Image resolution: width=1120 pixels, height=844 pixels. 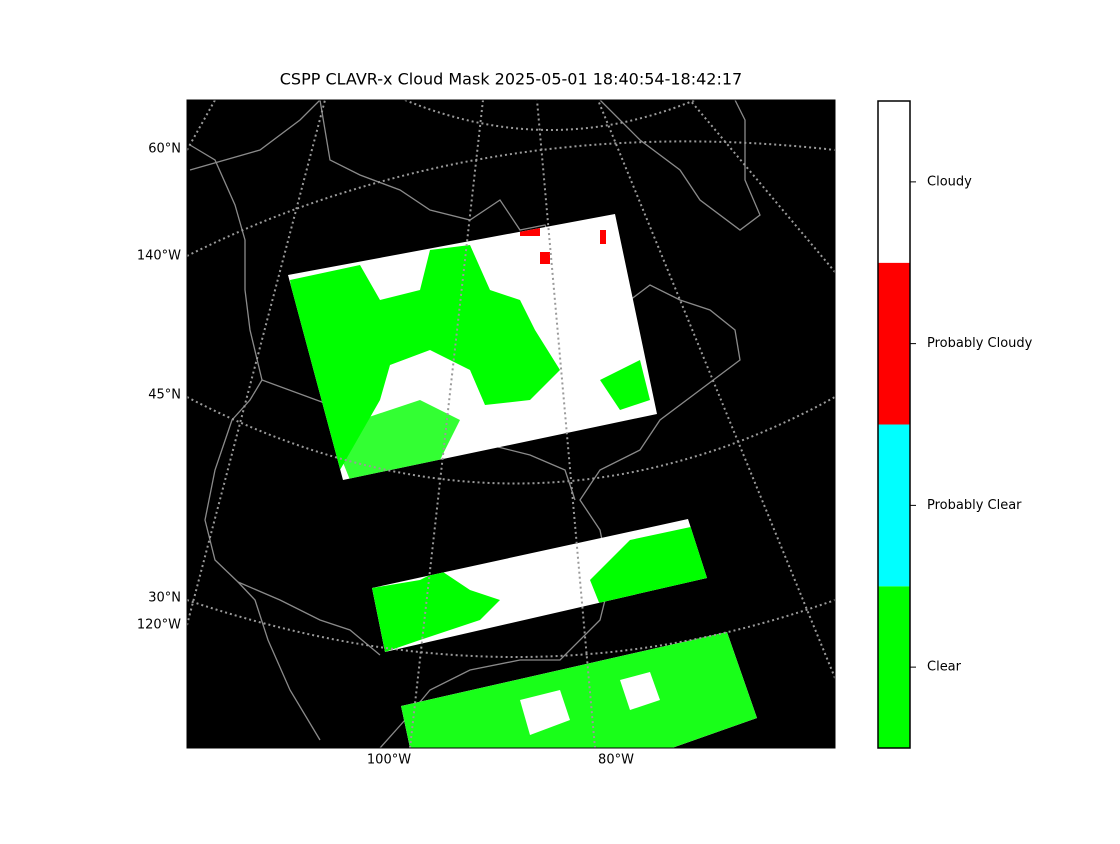 What do you see at coordinates (944, 667) in the screenshot?
I see `colorbar-label: Clear` at bounding box center [944, 667].